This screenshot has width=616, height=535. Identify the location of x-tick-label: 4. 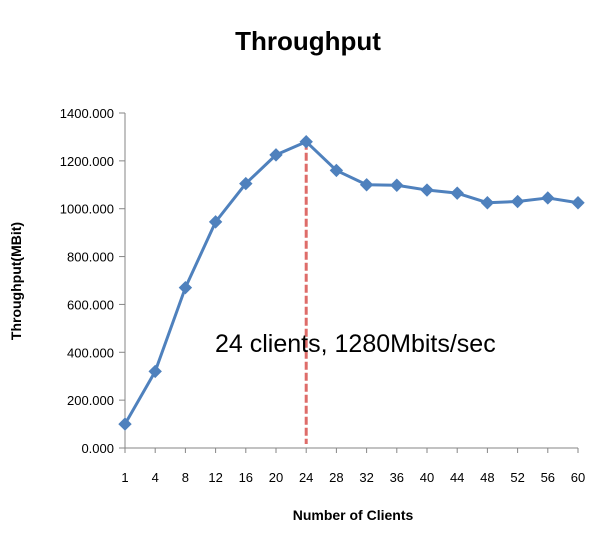
(155, 477).